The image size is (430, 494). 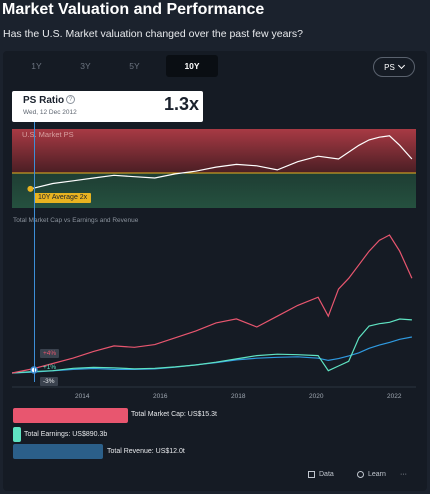 I want to click on ps-cursor-dot, so click(x=30, y=188).